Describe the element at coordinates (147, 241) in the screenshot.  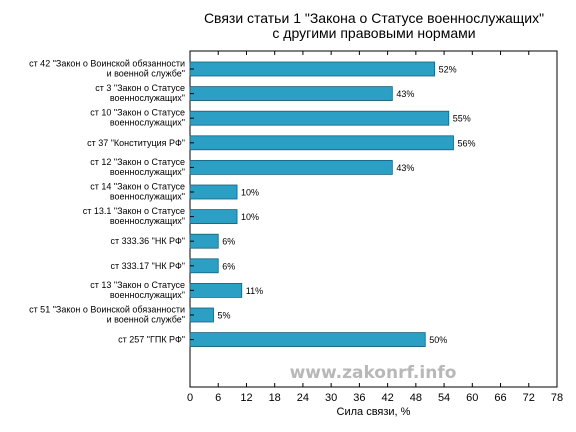
I see `category-label: ст 333.36 "НК РФ"` at that location.